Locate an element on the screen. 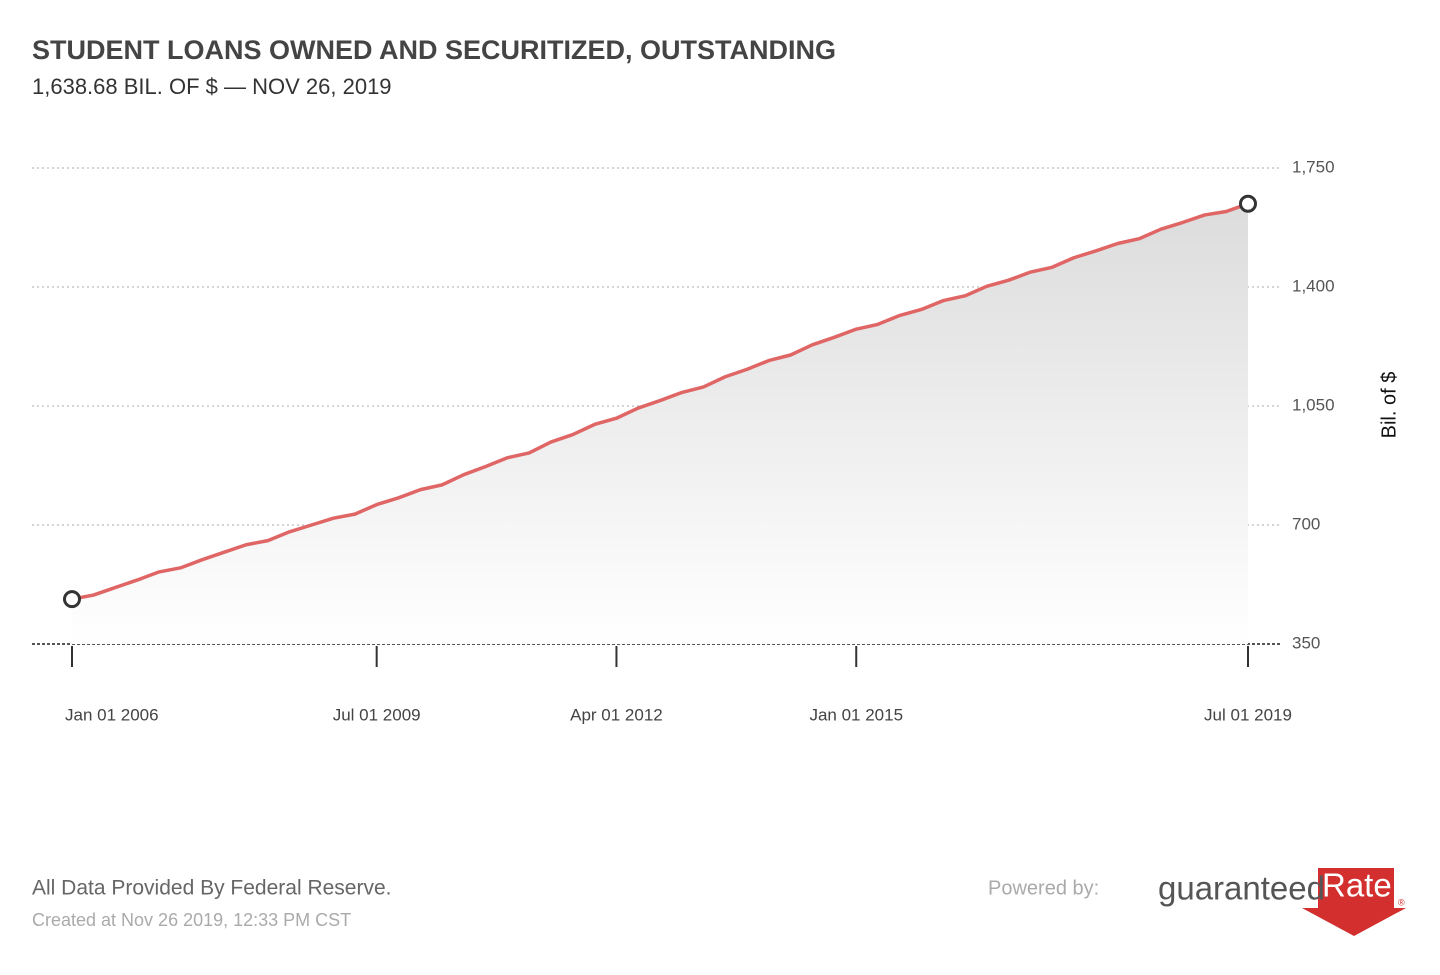  x-tick-label: Jul 01 2019 is located at coordinates (1248, 714).